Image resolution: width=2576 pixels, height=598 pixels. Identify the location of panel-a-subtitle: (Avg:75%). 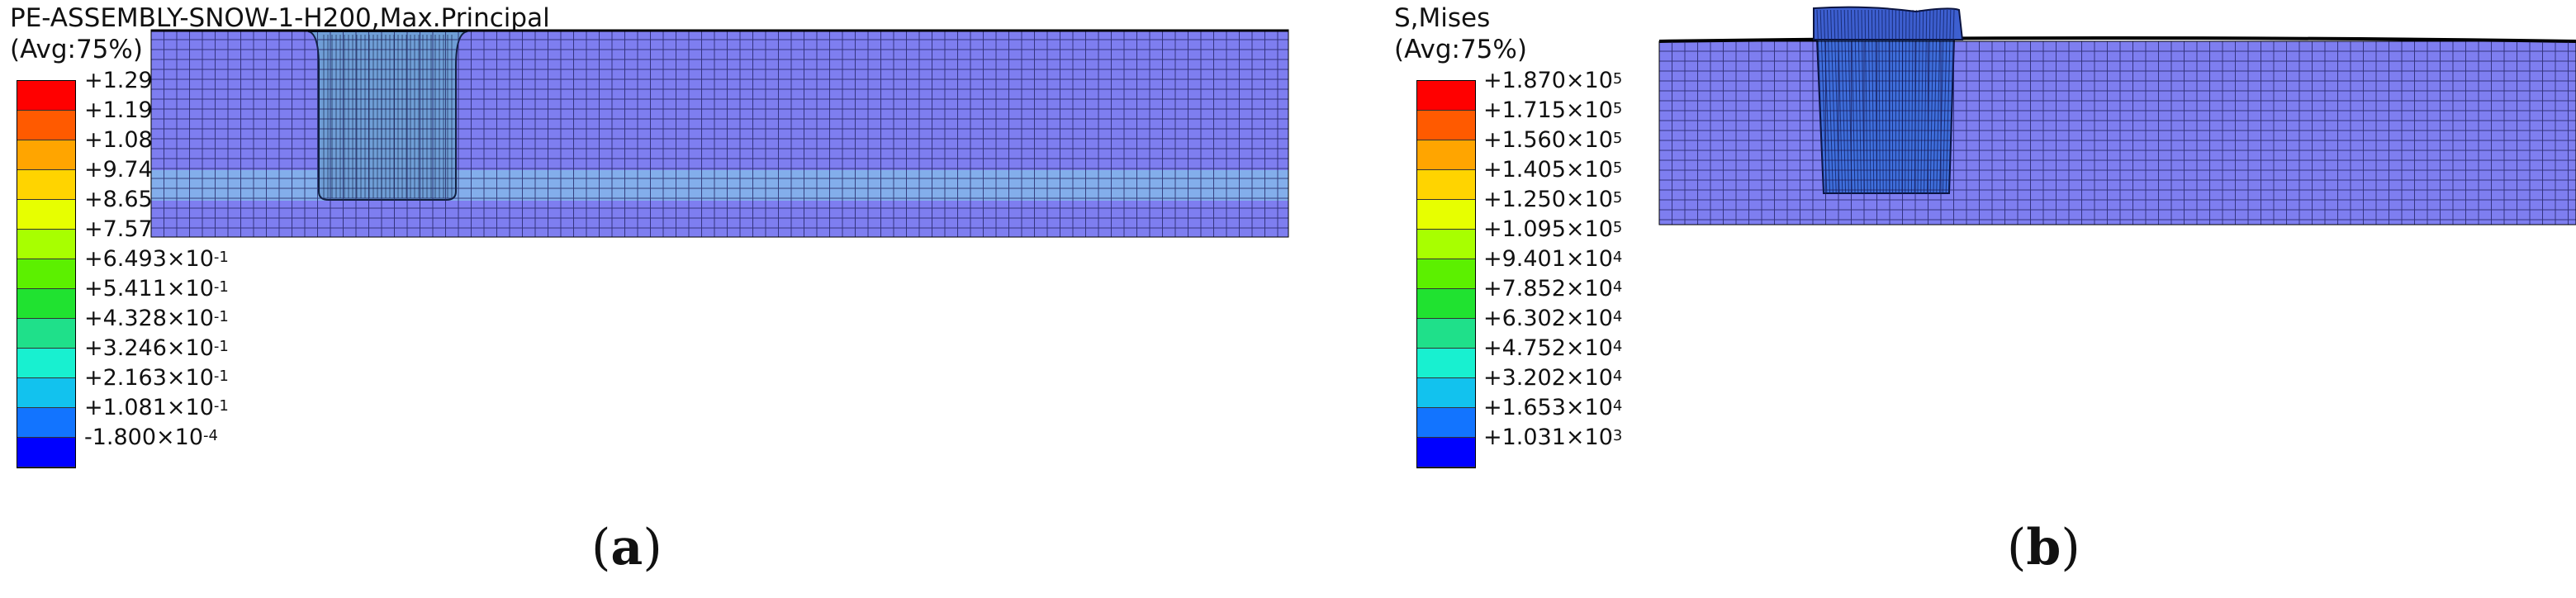
(76, 49).